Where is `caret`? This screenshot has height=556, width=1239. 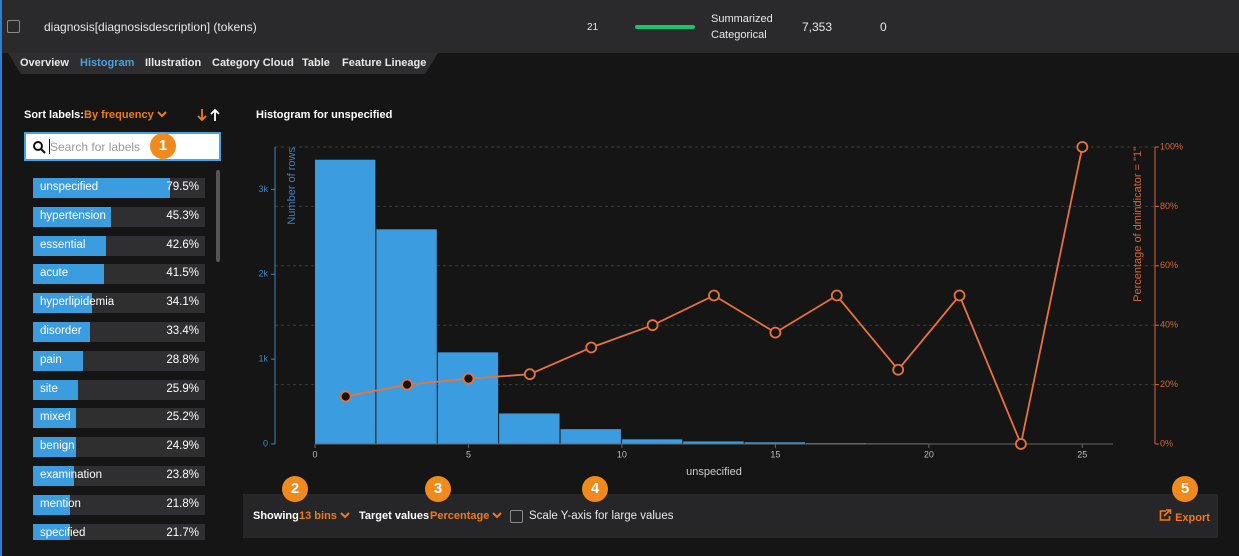 caret is located at coordinates (49, 146).